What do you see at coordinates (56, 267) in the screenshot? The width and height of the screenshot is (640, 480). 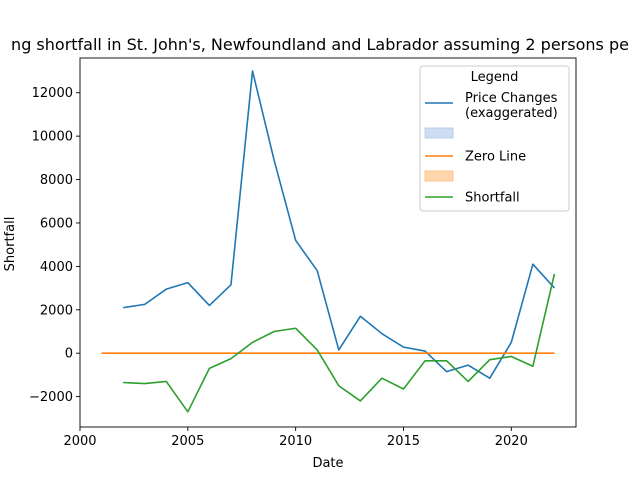 I see `y-tick-label: 4000` at bounding box center [56, 267].